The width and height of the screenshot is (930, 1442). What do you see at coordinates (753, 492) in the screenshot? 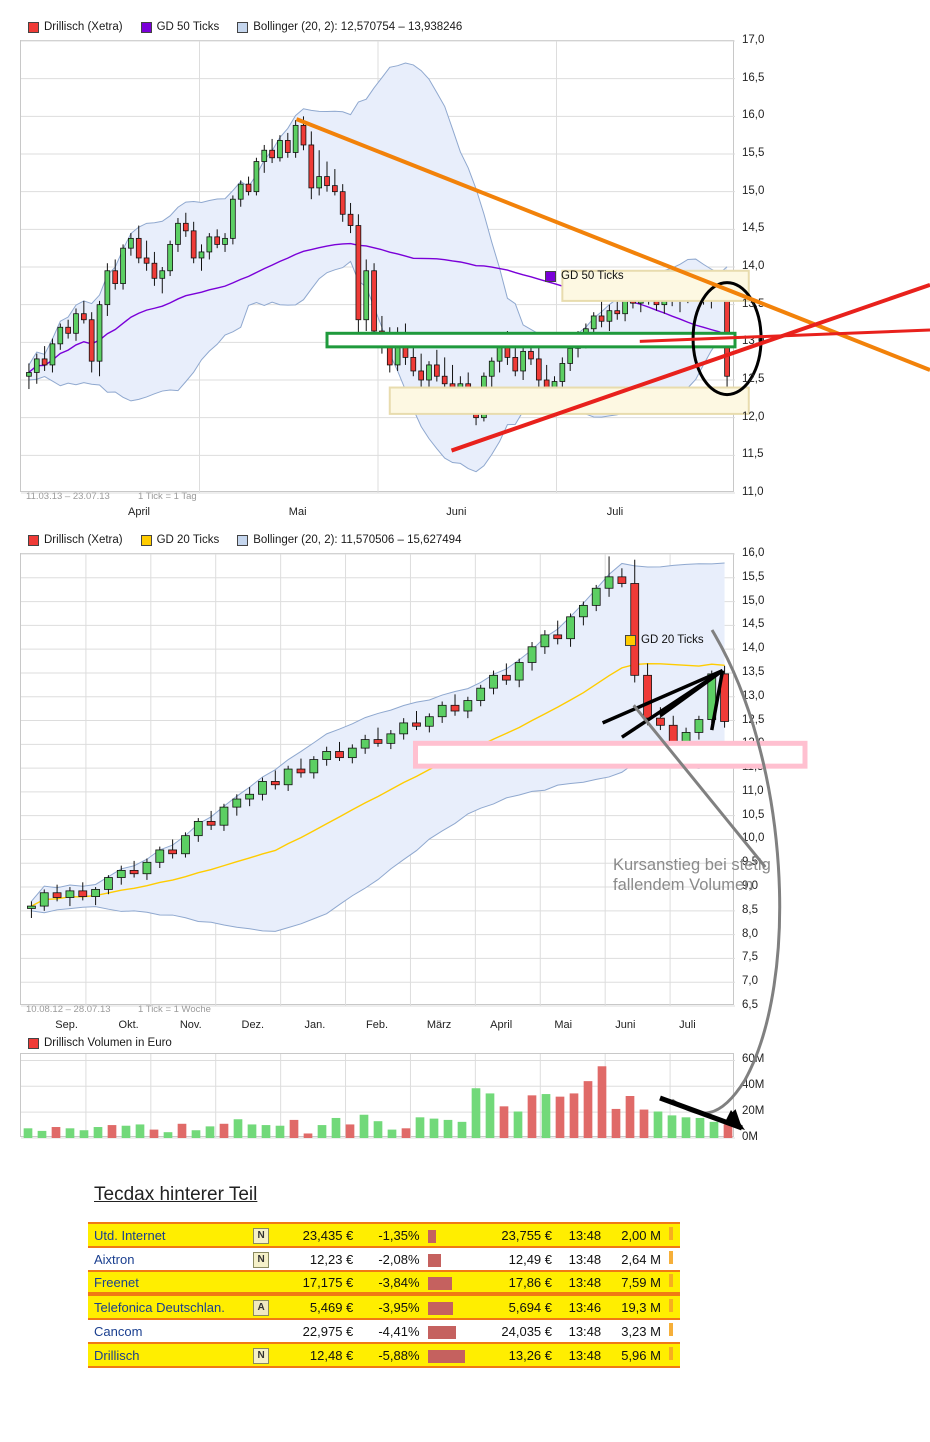
I see `y-tick-label: 11,0` at bounding box center [753, 492].